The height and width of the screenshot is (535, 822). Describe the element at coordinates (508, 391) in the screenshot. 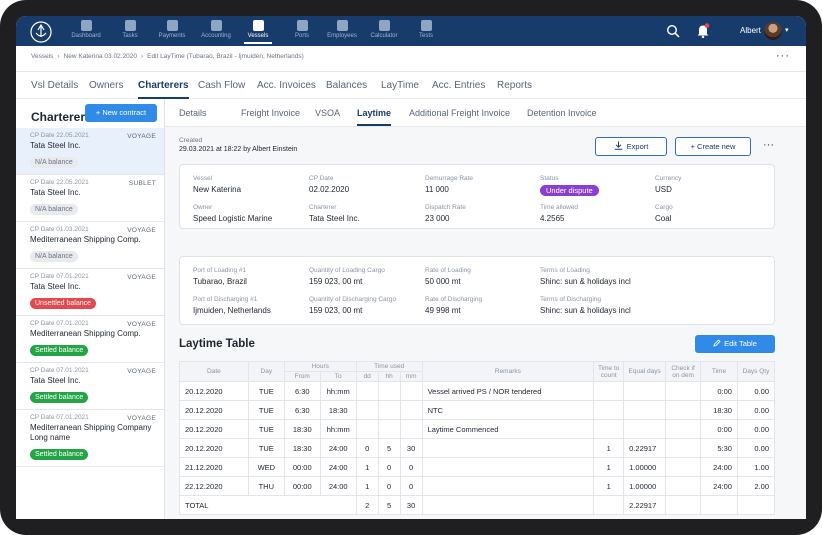

I see `cell-remarks: Vessel arrived PS / NOR tendered` at that location.